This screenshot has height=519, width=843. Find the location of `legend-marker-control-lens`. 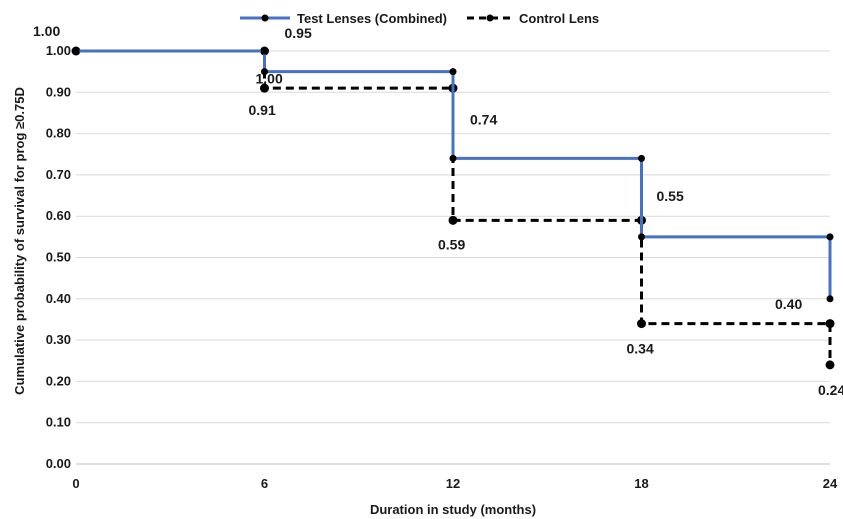

legend-marker-control-lens is located at coordinates (490, 18).